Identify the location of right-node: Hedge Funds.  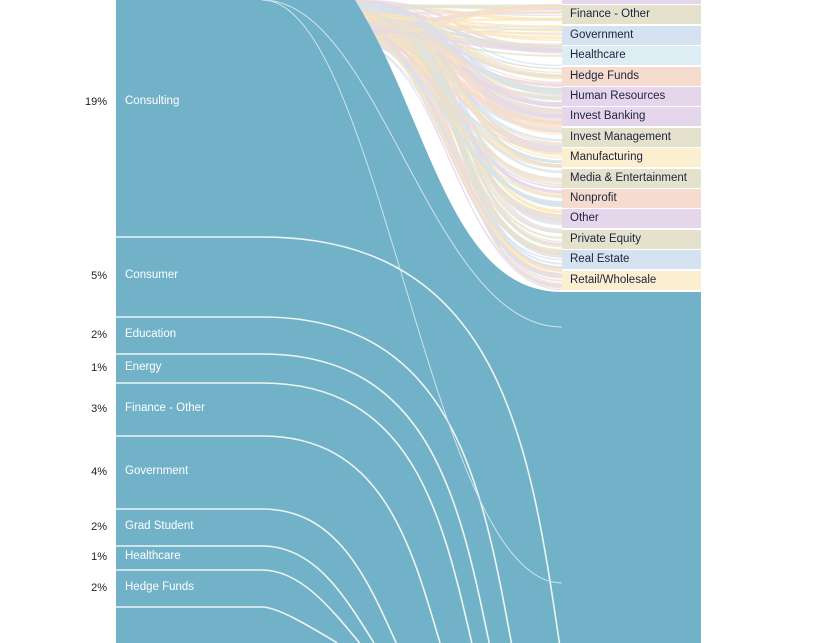
(631, 76).